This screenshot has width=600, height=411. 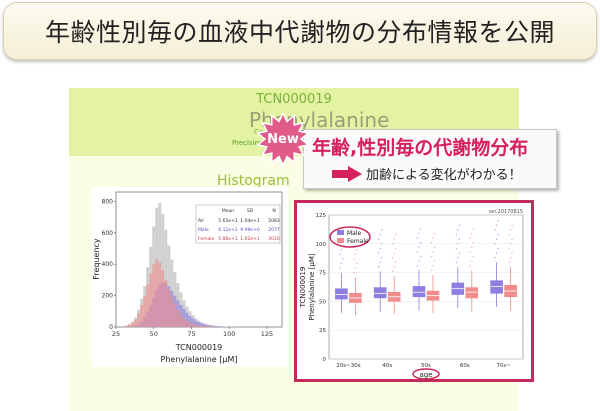 I want to click on stats-sd-cell: 1.02e+1, so click(x=250, y=239).